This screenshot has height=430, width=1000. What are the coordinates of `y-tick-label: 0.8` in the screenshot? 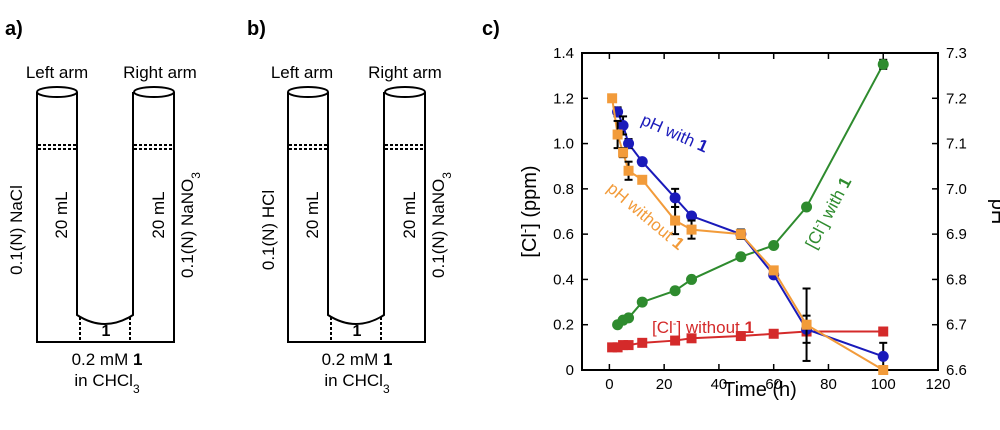 It's located at (563, 189).